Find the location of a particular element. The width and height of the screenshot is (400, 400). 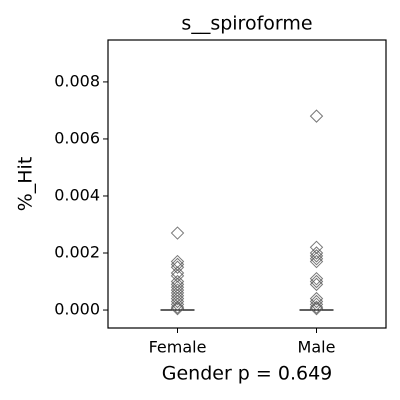

y-tick-label: 0.004 is located at coordinates (77, 194).